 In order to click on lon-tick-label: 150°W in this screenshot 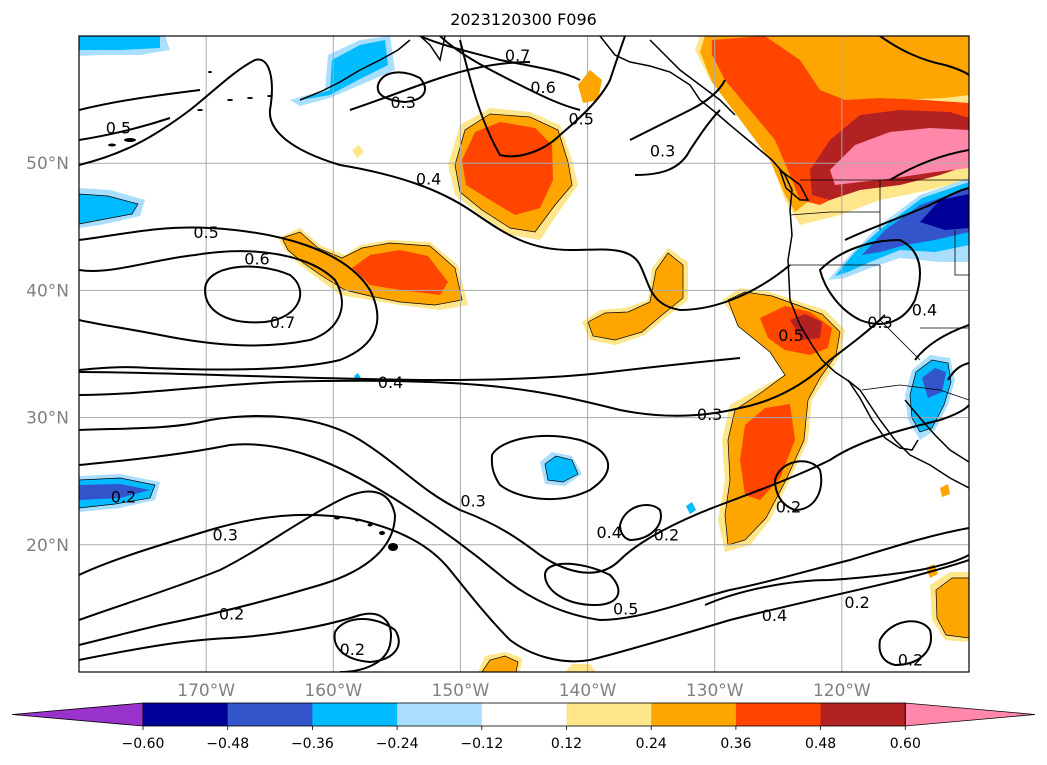, I will do `click(461, 691)`.